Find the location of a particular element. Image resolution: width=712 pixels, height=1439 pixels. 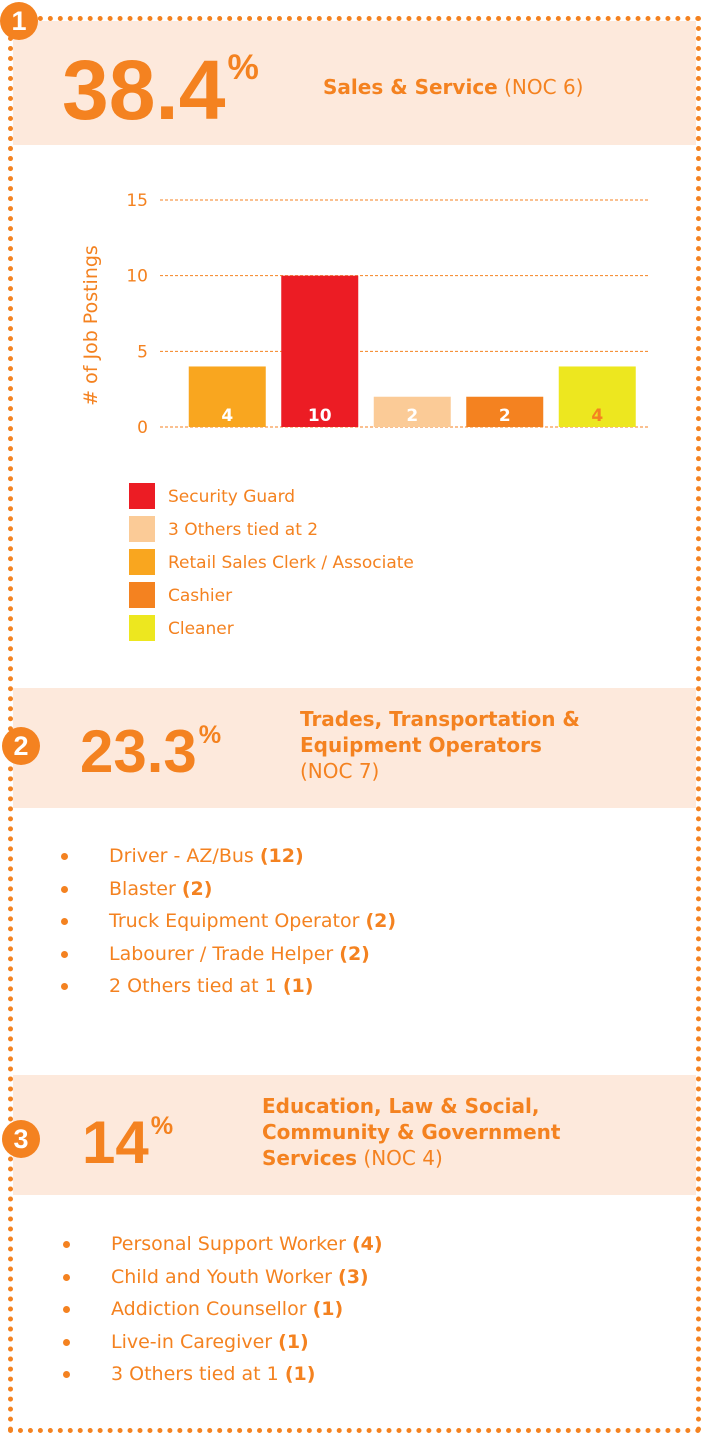

list-item: Addiction Counsellor (1) is located at coordinates (220, 1309).